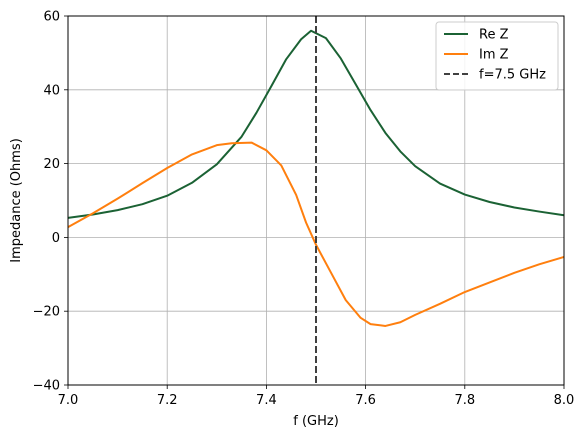  What do you see at coordinates (564, 400) in the screenshot?
I see `x-tick-label: 8.0` at bounding box center [564, 400].